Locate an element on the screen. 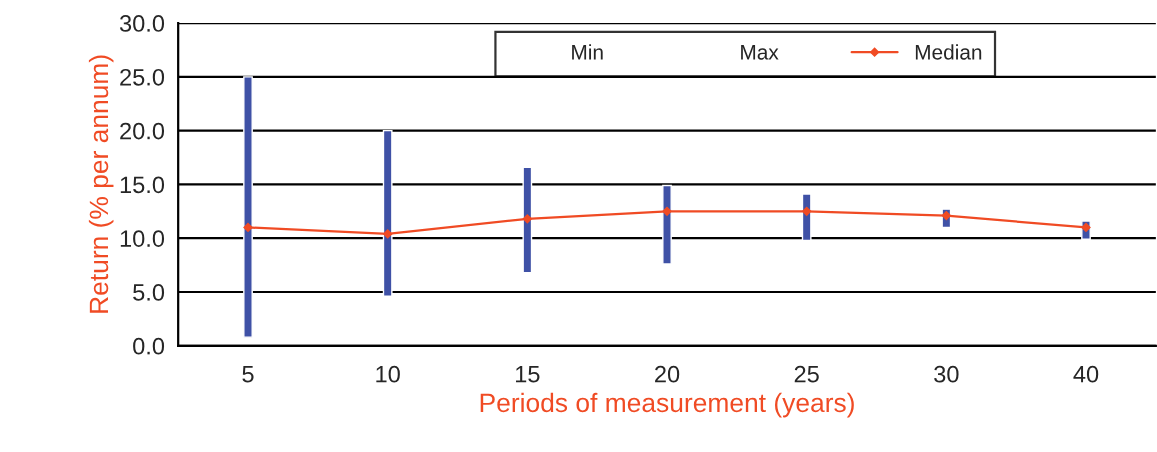 The image size is (1157, 452). y-tick-label: 5.0 is located at coordinates (149, 292).